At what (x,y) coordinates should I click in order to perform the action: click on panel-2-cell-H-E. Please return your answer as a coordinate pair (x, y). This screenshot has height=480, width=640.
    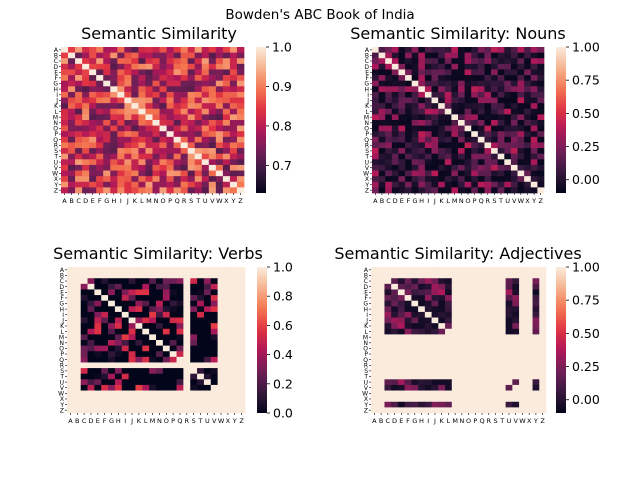
    Looking at the image, I should click on (402, 89).